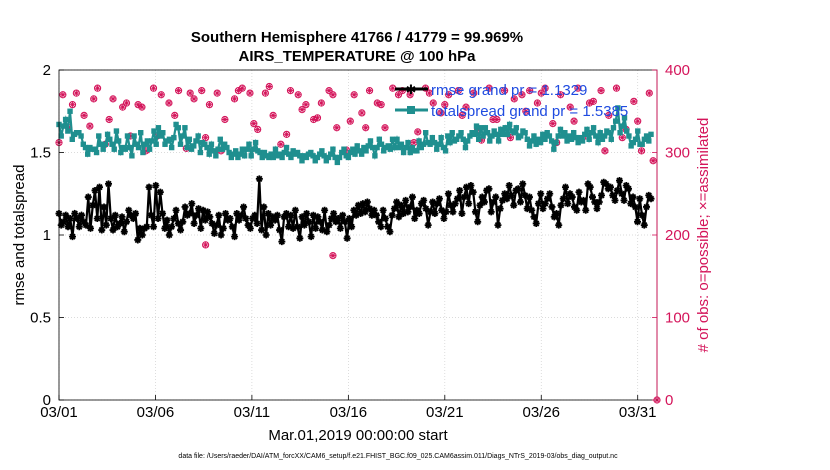 The image size is (830, 470). Describe the element at coordinates (677, 235) in the screenshot. I see `right-y-tick-label: 200` at that location.